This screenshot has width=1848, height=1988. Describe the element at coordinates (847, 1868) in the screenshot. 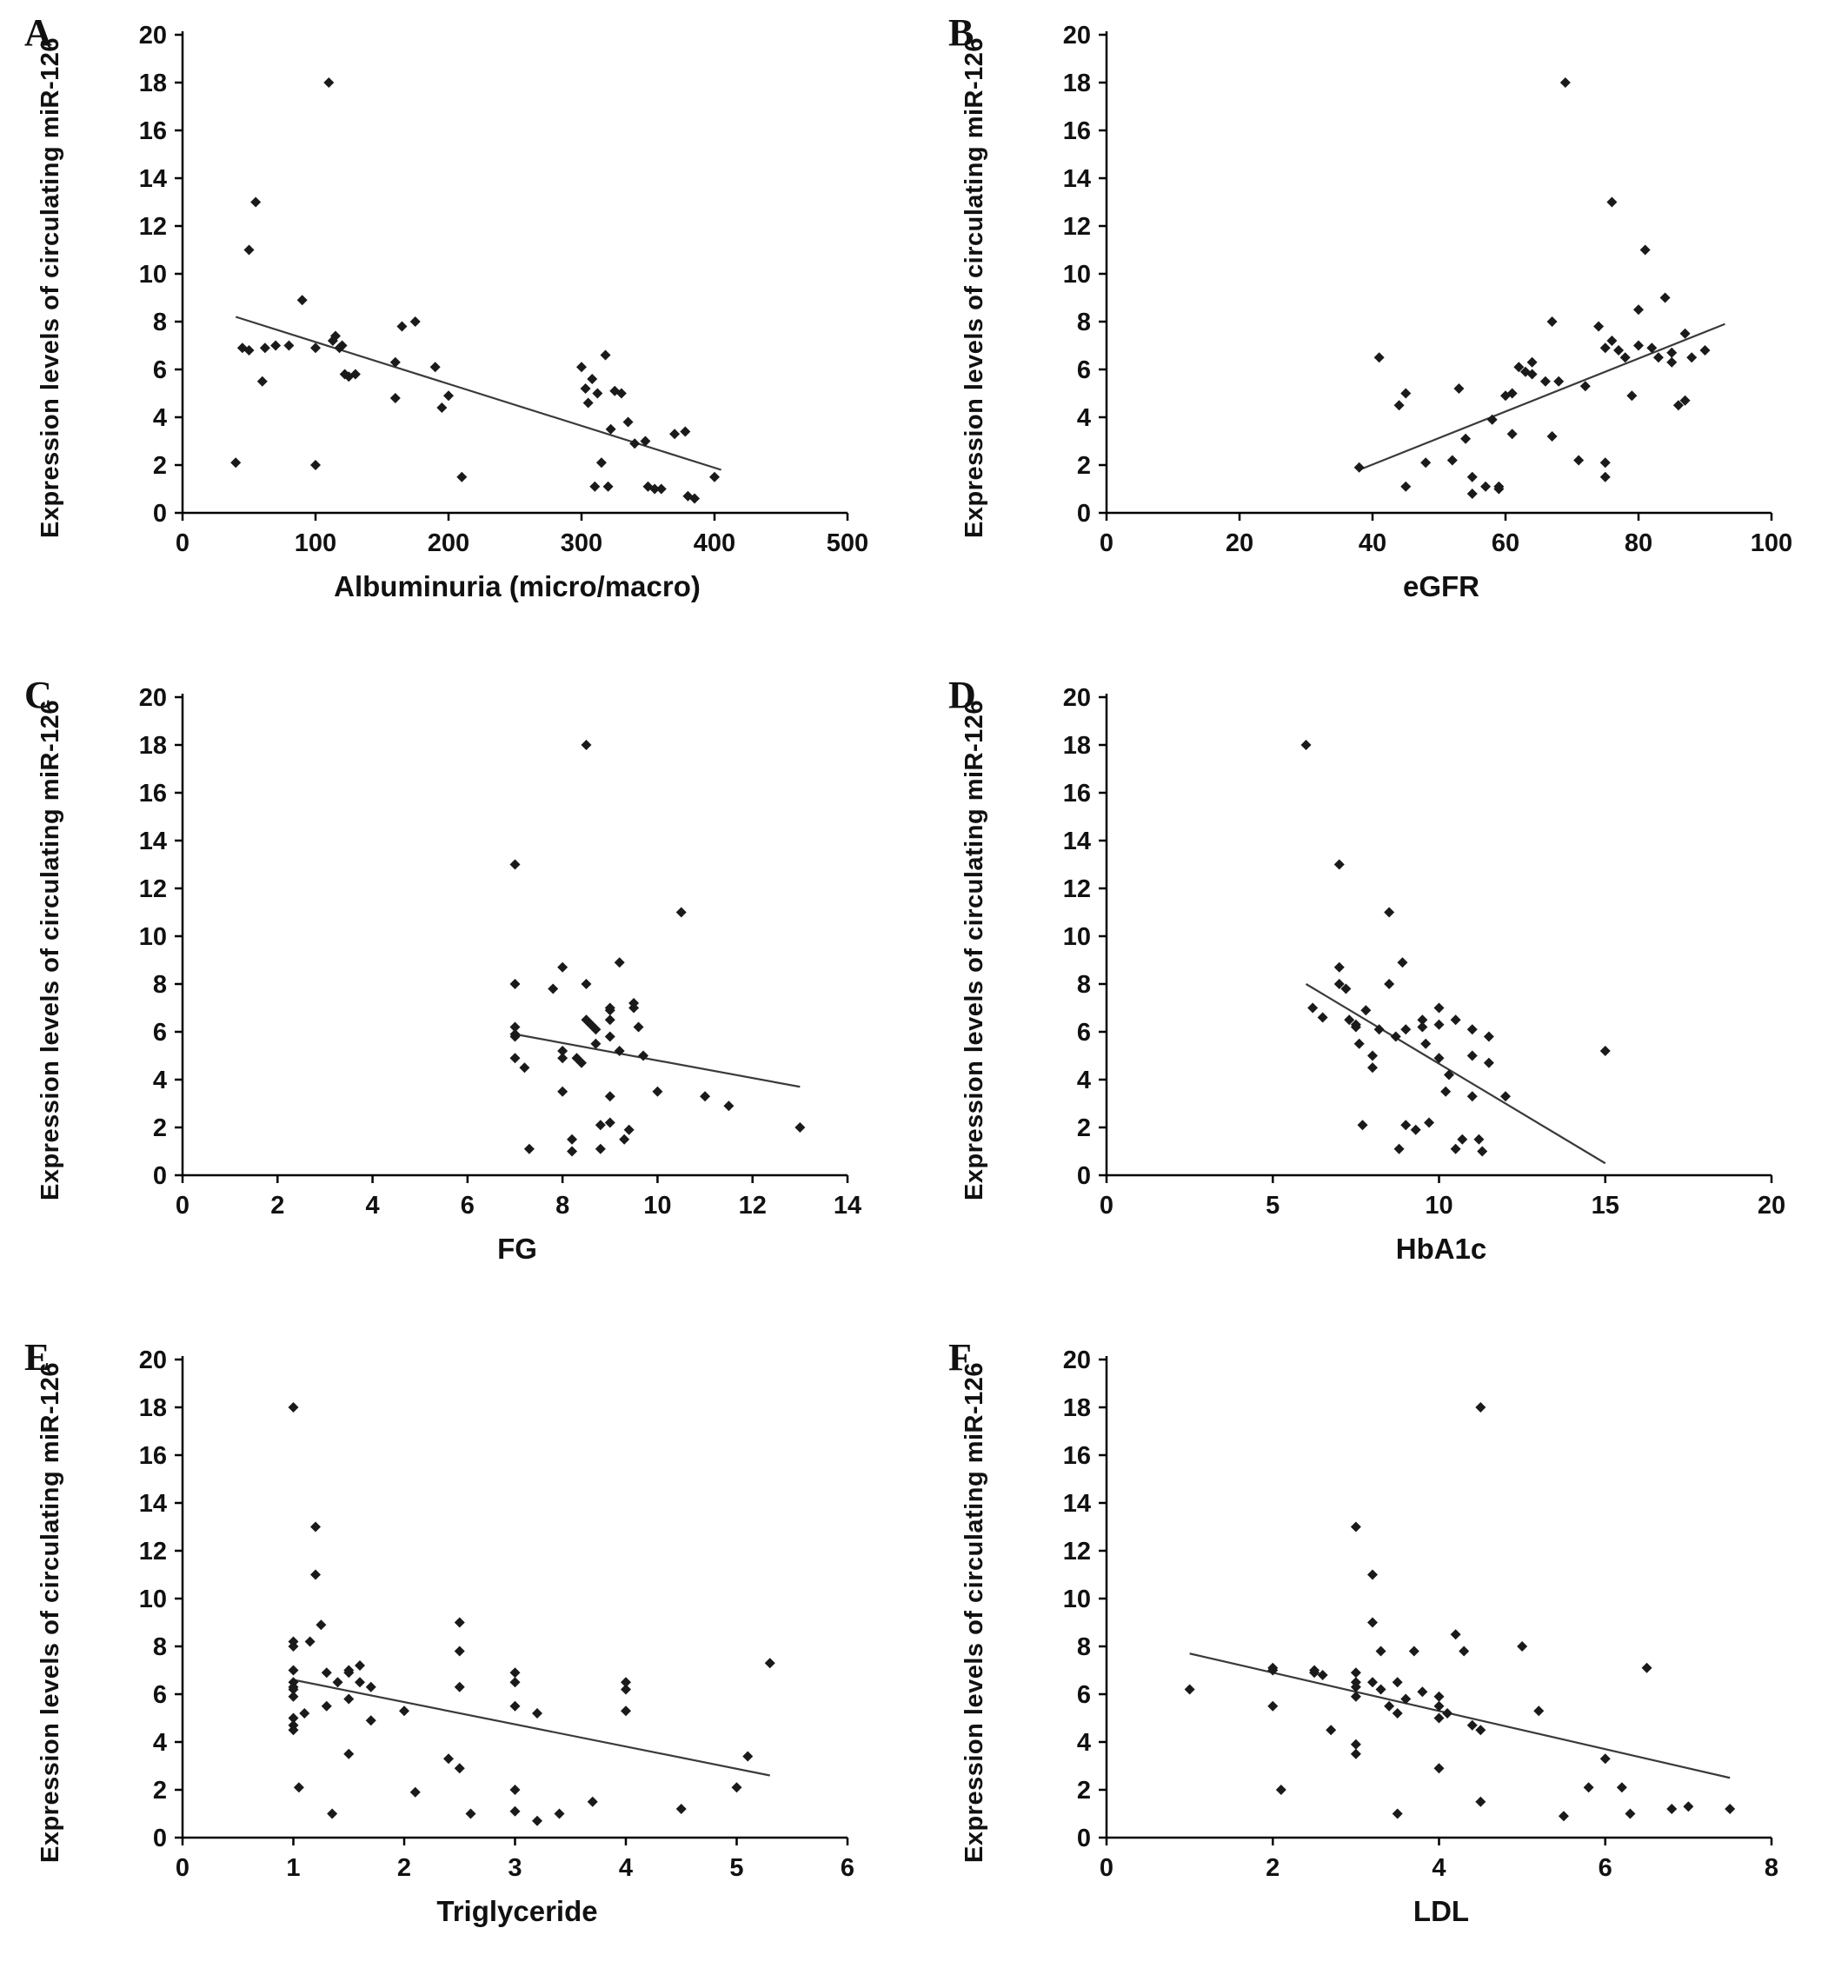

I see `svg-text: 6` at that location.